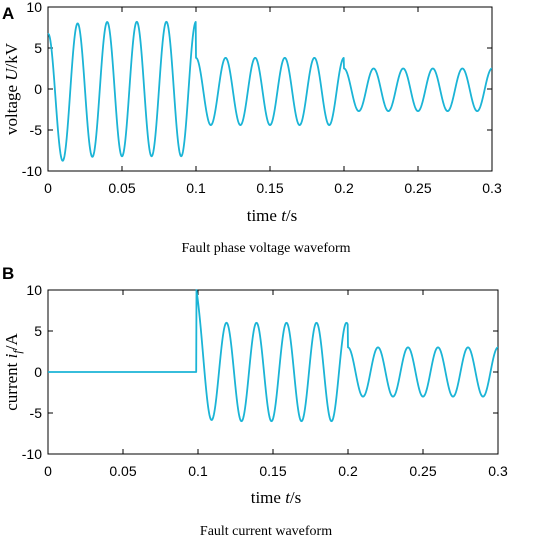 The height and width of the screenshot is (540, 533). Describe the element at coordinates (34, 290) in the screenshot. I see `panel-b-y-tick-label: 10` at that location.